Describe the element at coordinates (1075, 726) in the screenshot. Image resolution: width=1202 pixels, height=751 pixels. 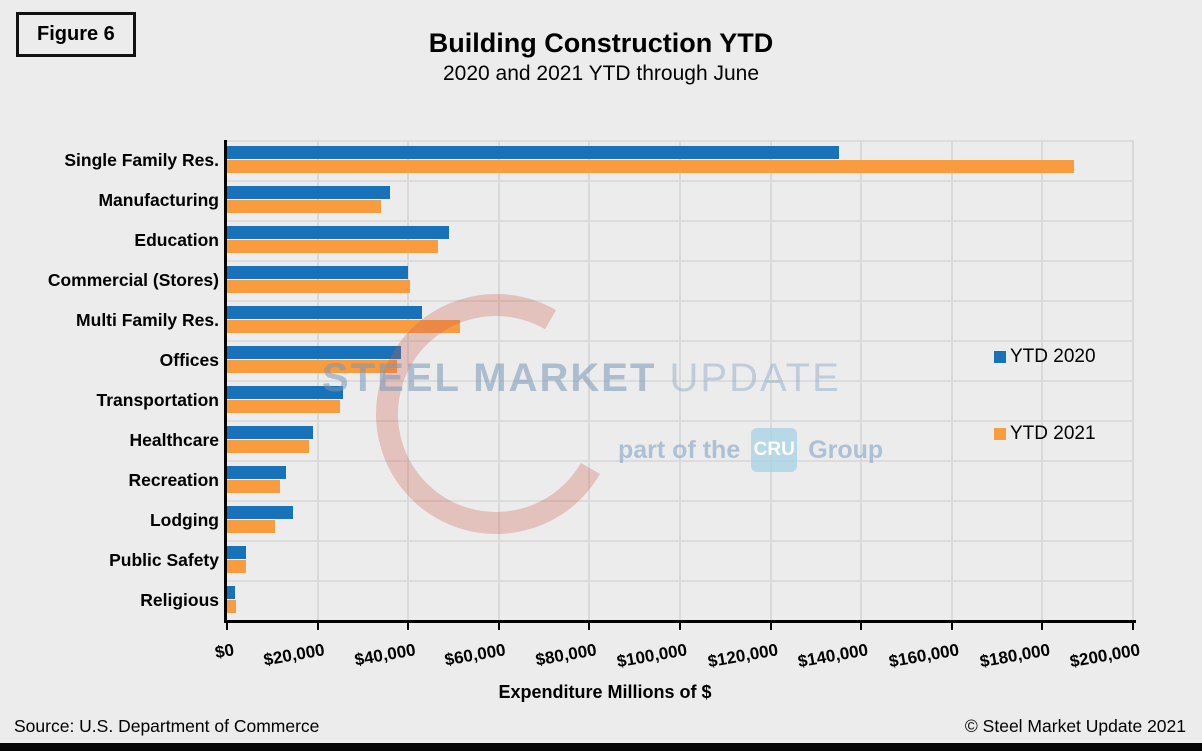
I see `copyright-note: © Steel Market Update 2021` at that location.